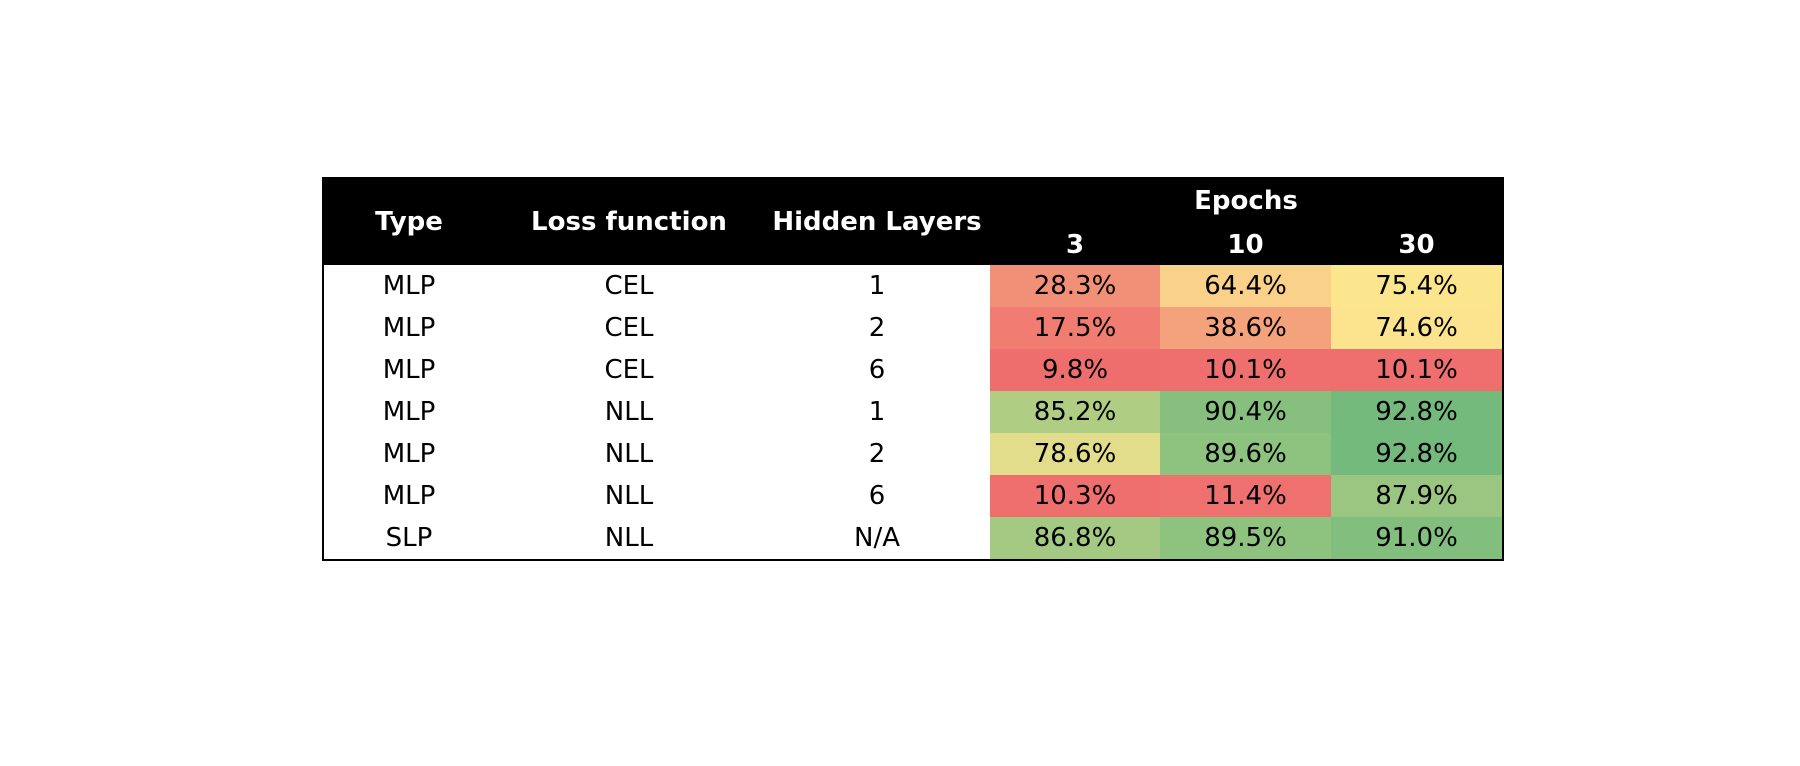 The height and width of the screenshot is (766, 1800). I want to click on cell-accuracy-epoch-3: 28.3%, so click(1075, 286).